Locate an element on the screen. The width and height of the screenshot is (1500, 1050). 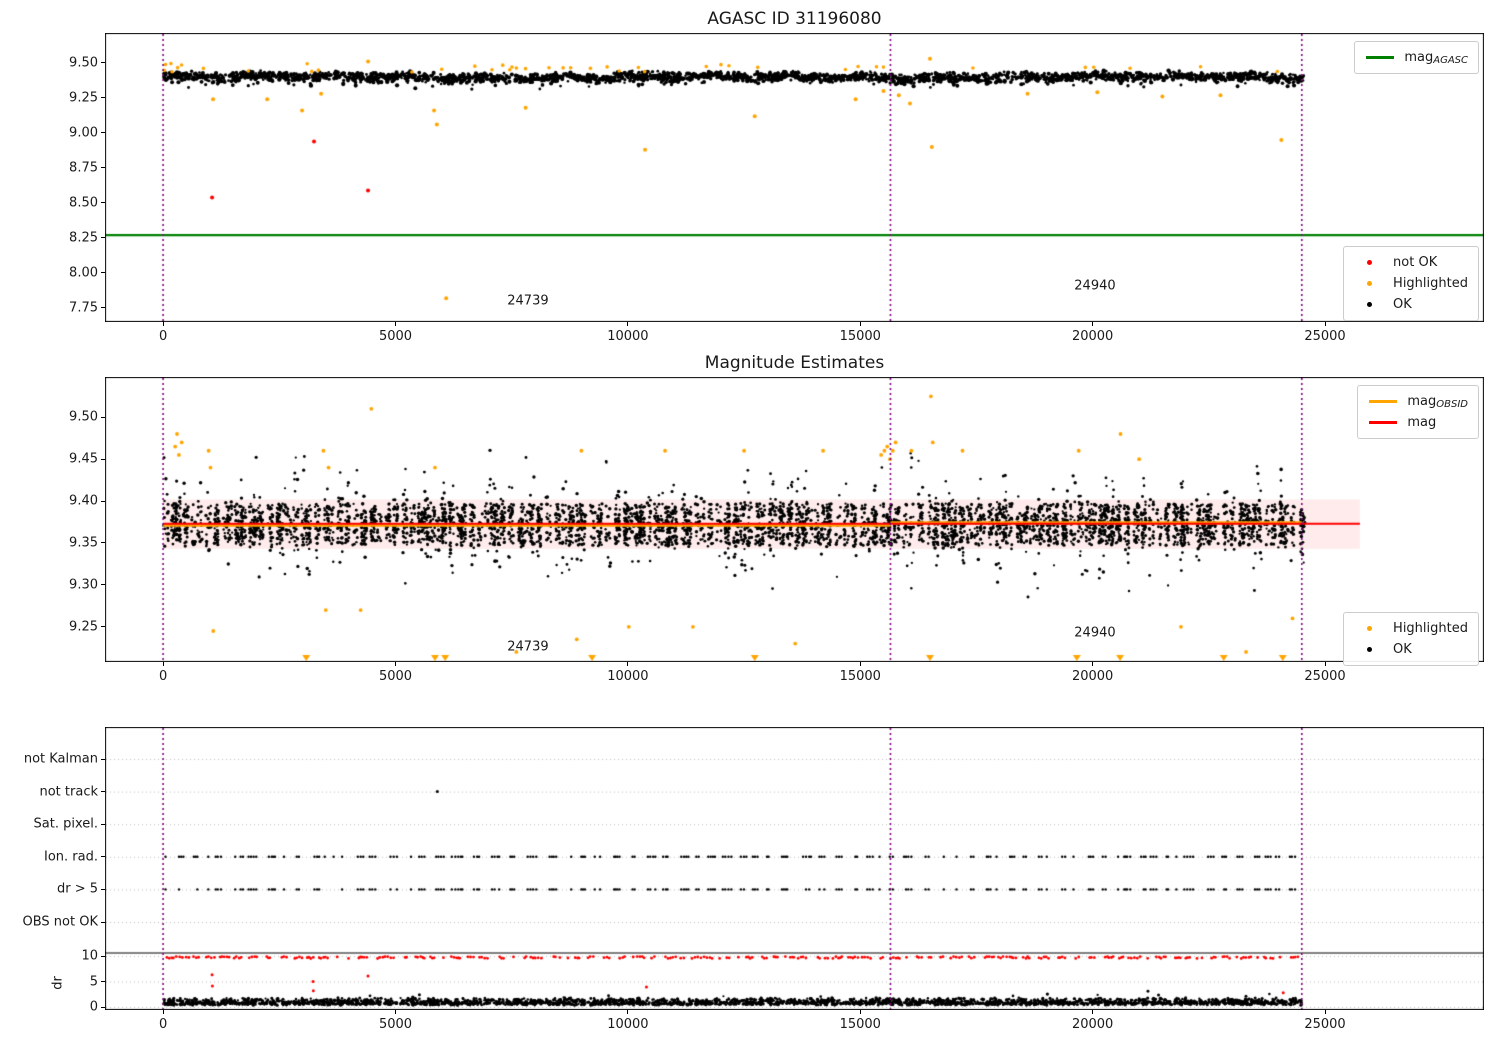
y-tick-label: 9.35 is located at coordinates (83, 543).